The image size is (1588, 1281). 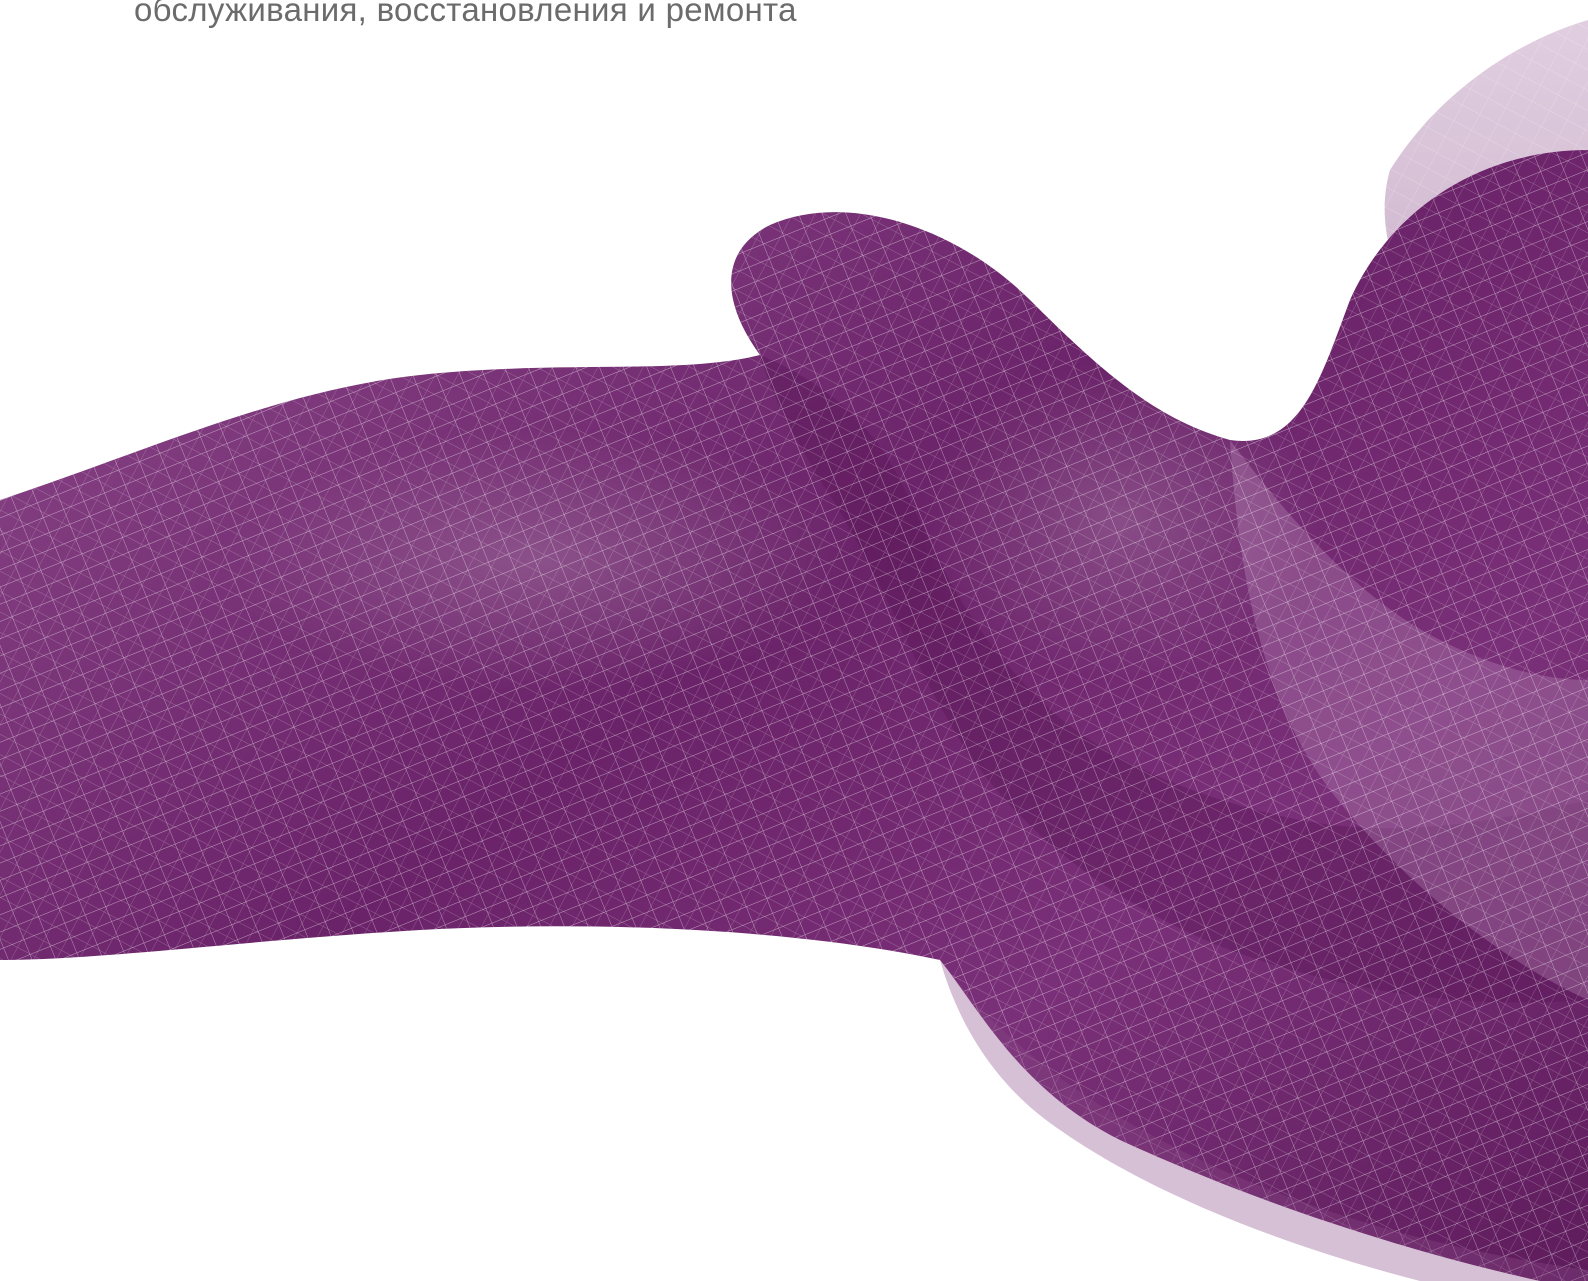 What do you see at coordinates (1264, 1120) in the screenshot?
I see `ribbon-tail` at bounding box center [1264, 1120].